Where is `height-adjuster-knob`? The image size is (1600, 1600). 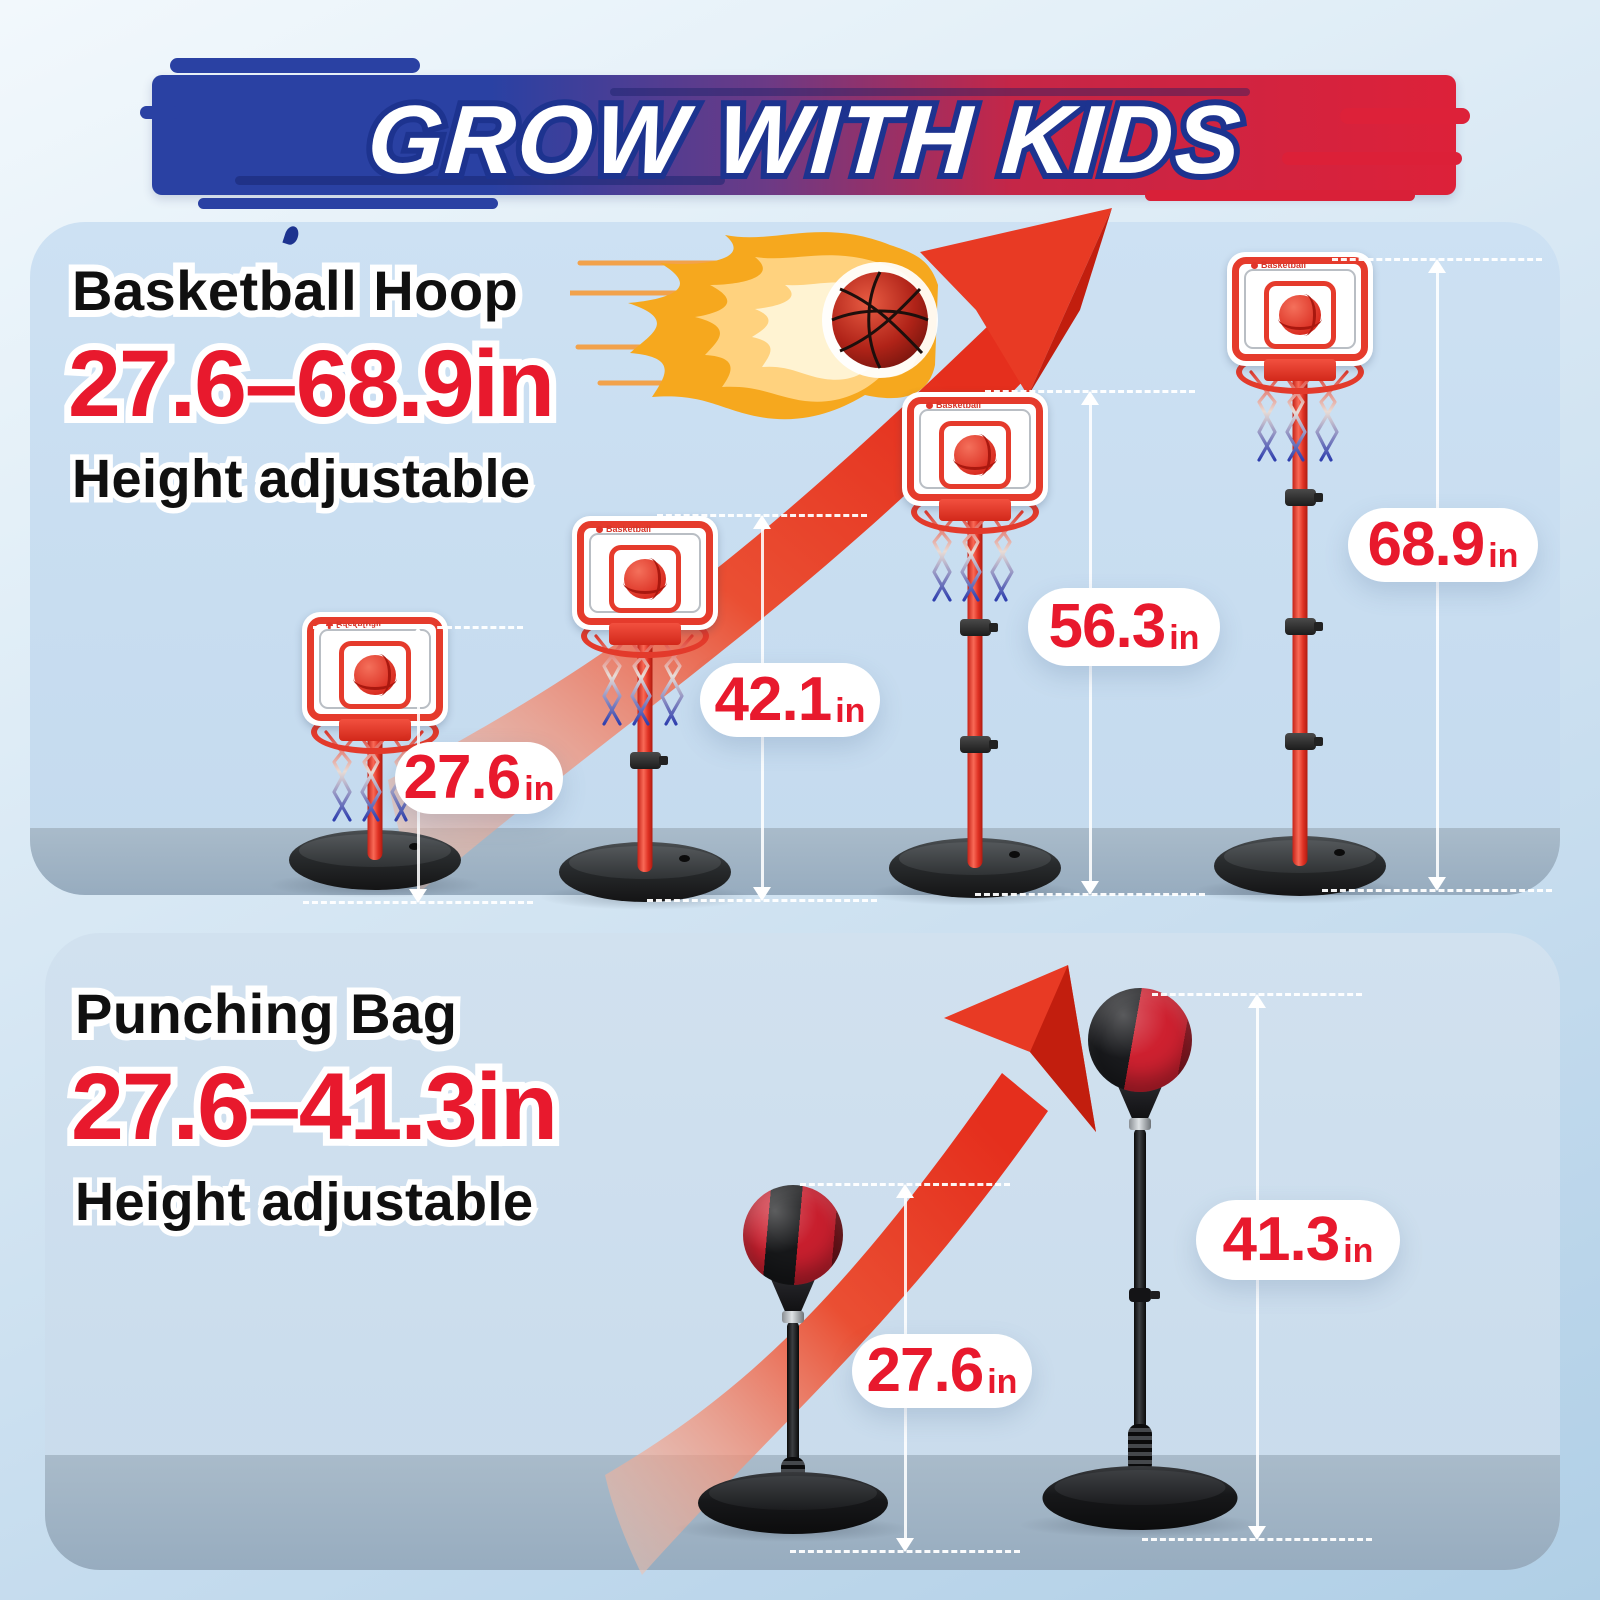
height-adjuster-knob is located at coordinates (1144, 1295).